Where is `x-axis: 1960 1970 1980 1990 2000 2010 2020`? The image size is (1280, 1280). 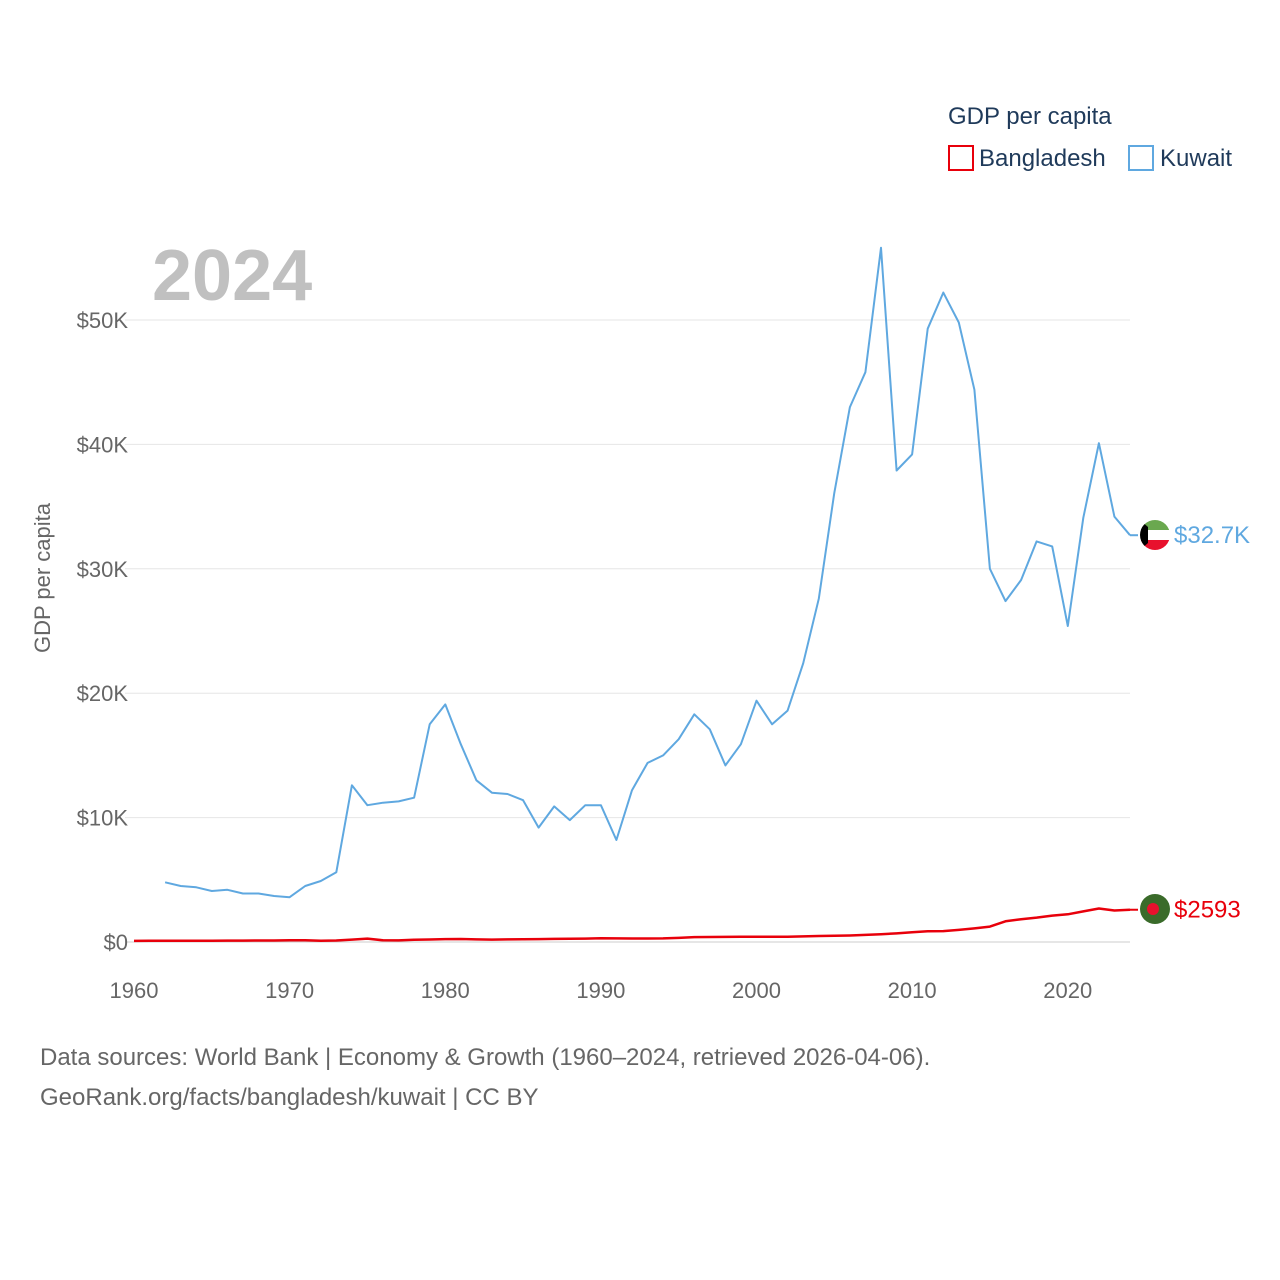 x-axis: 1960 1970 1980 1990 2000 2010 2020 is located at coordinates (601, 990).